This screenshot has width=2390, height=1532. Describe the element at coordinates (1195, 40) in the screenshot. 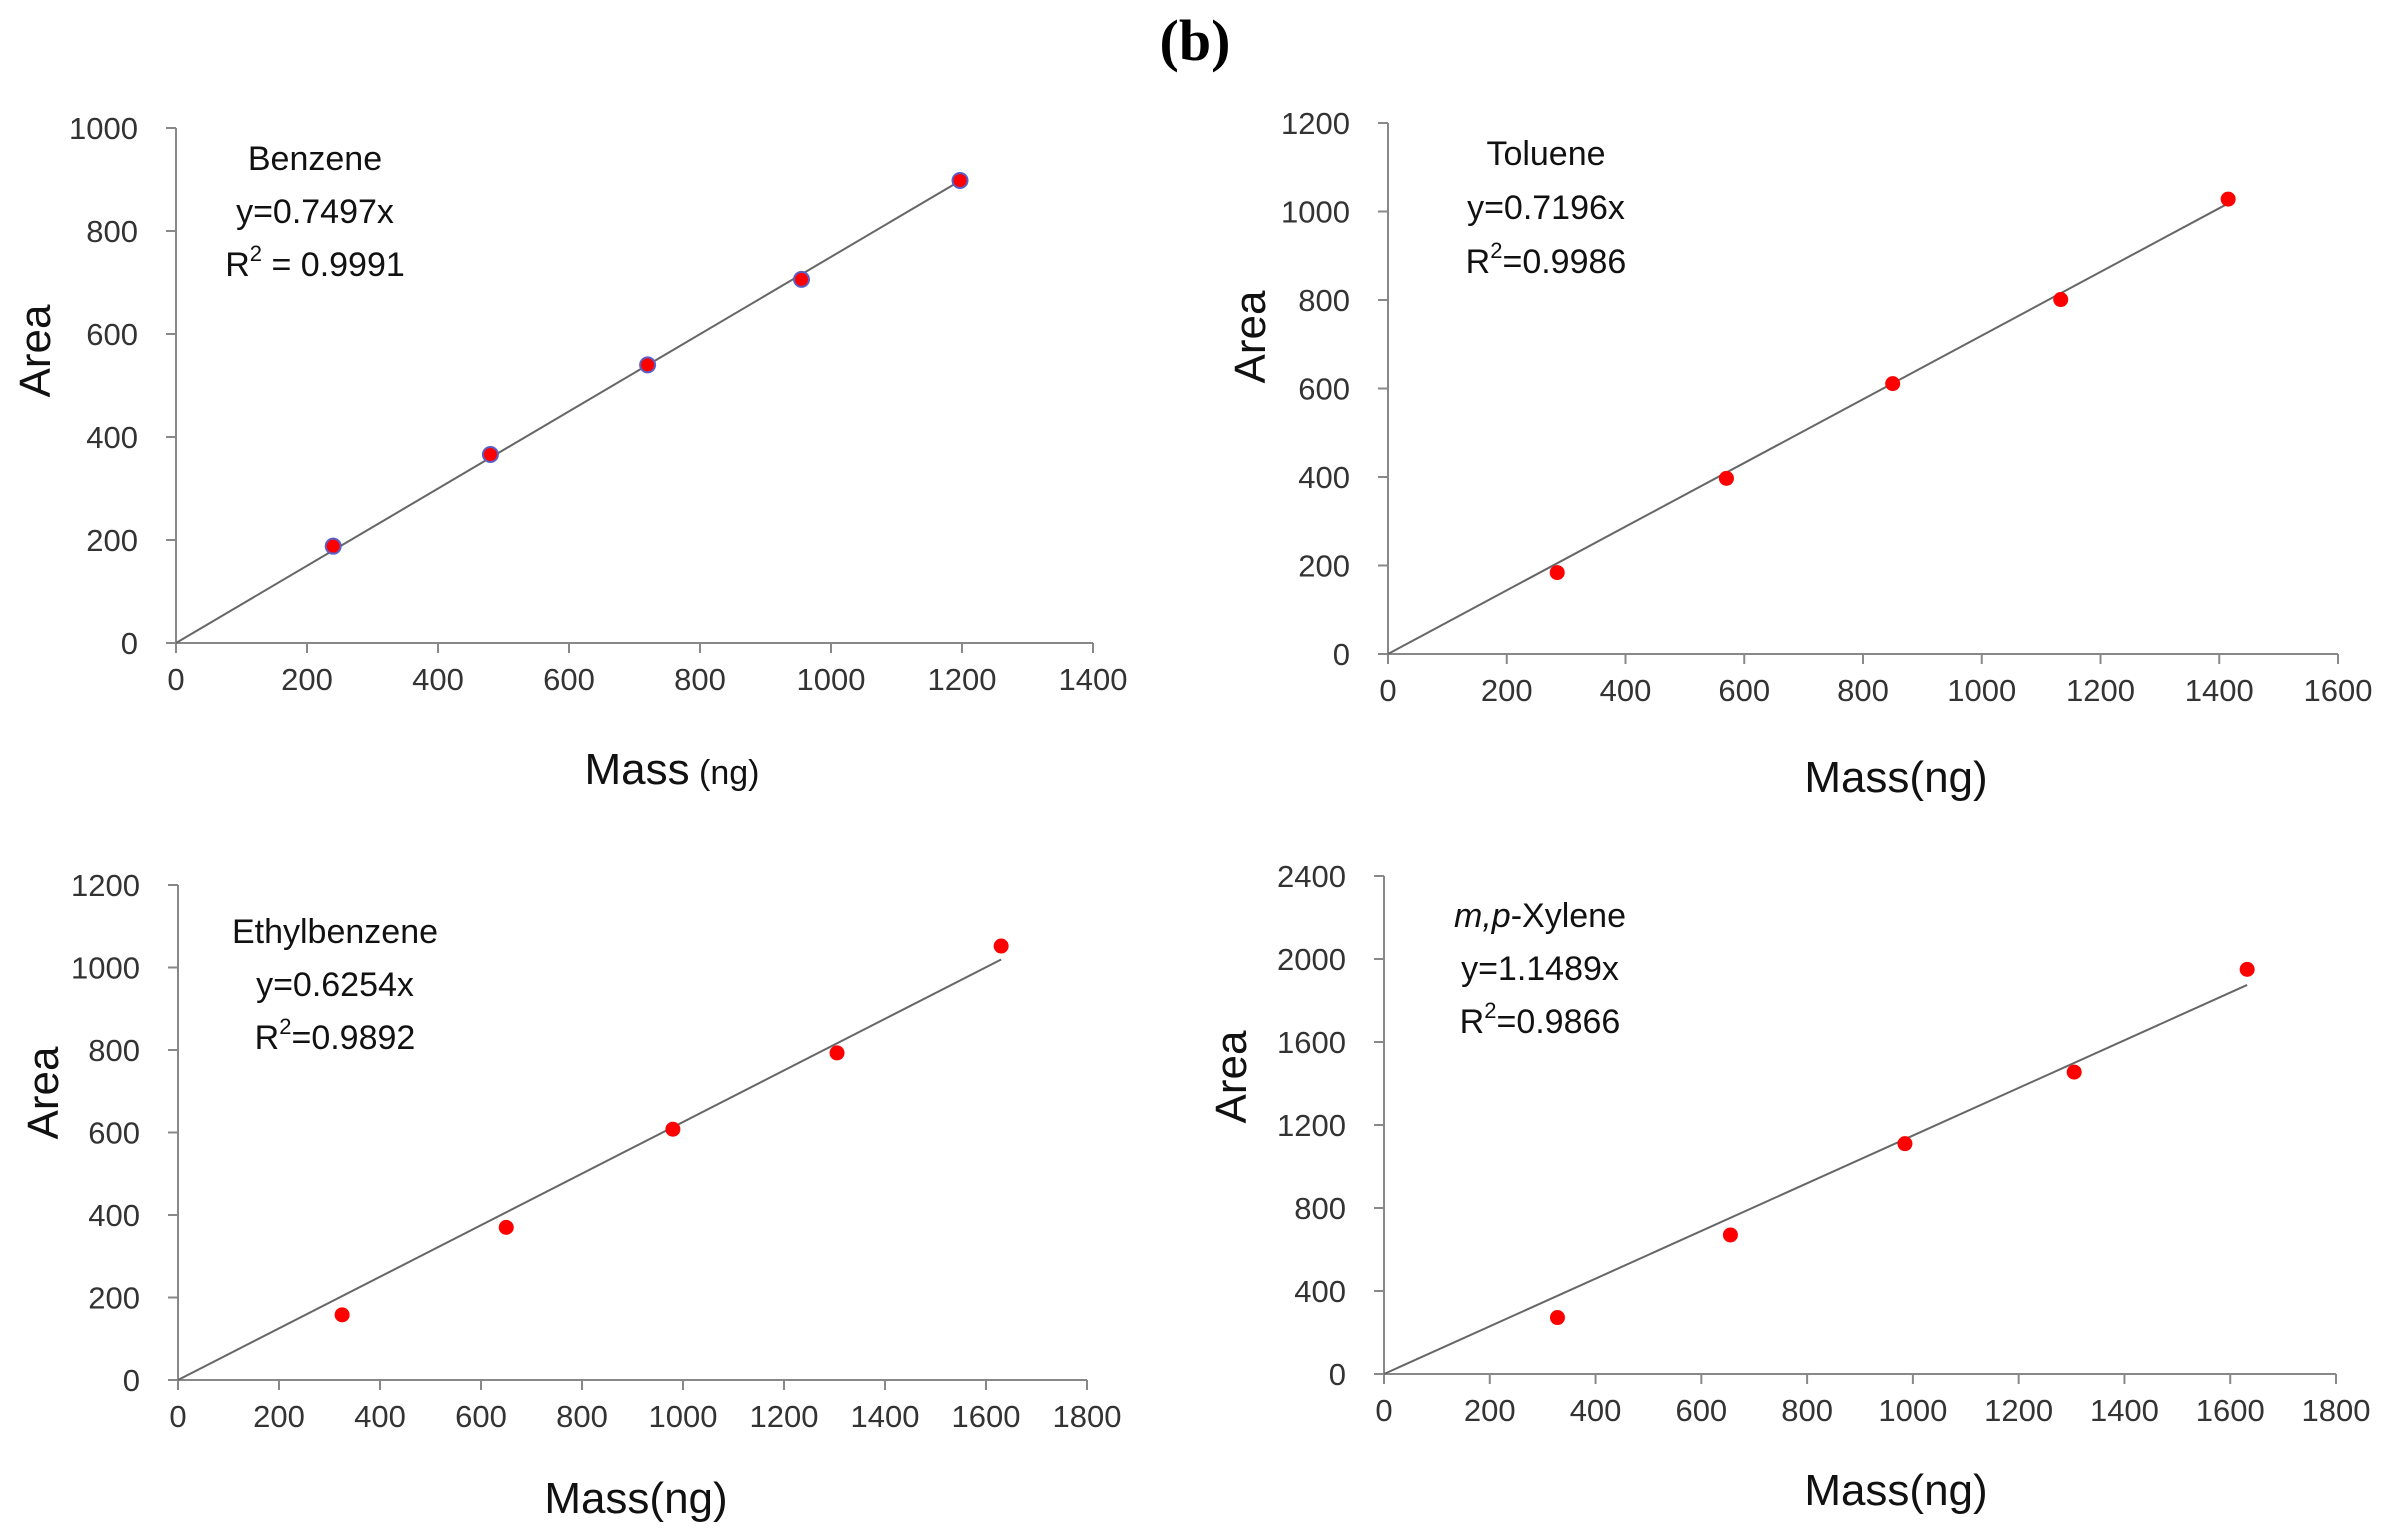

I see `panel-label: (b)` at that location.